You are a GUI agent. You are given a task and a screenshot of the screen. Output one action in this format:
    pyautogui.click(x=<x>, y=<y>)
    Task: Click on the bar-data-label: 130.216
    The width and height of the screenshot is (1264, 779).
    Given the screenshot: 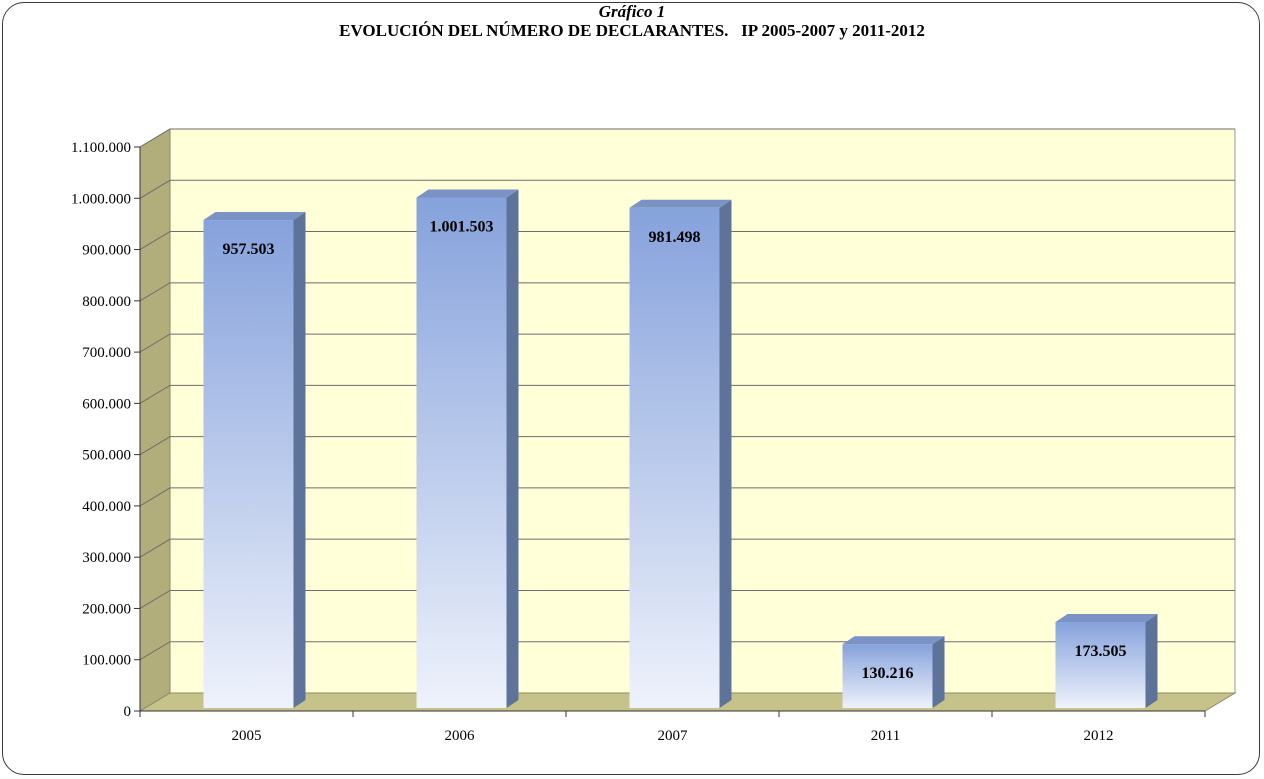 What is the action you would take?
    pyautogui.click(x=888, y=673)
    